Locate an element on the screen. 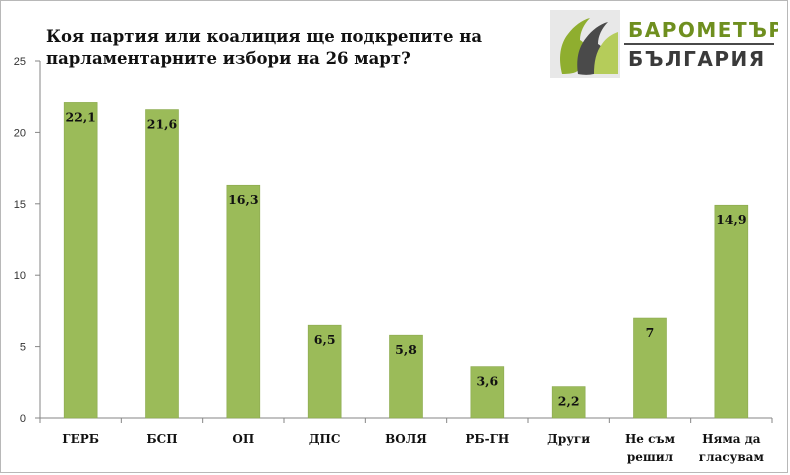 Image resolution: width=790 pixels, height=475 pixels. barometer-bulgaria-logo: БАРОМЕТЪР БЪЛГАРИЯ is located at coordinates (664, 44).